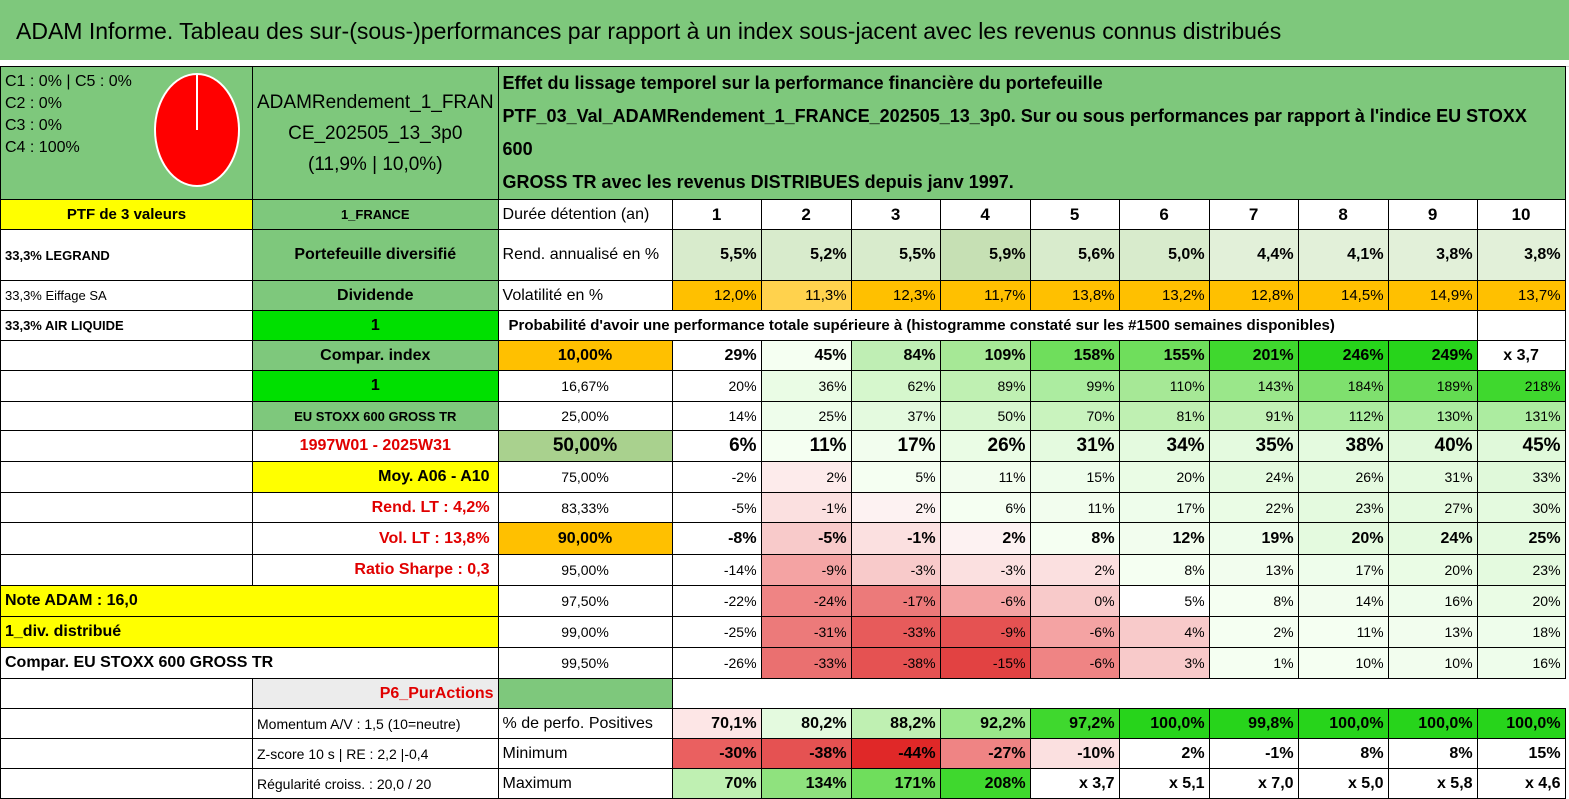 Image resolution: width=1569 pixels, height=799 pixels. Describe the element at coordinates (1432, 507) in the screenshot. I see `probability-value: 27%` at that location.